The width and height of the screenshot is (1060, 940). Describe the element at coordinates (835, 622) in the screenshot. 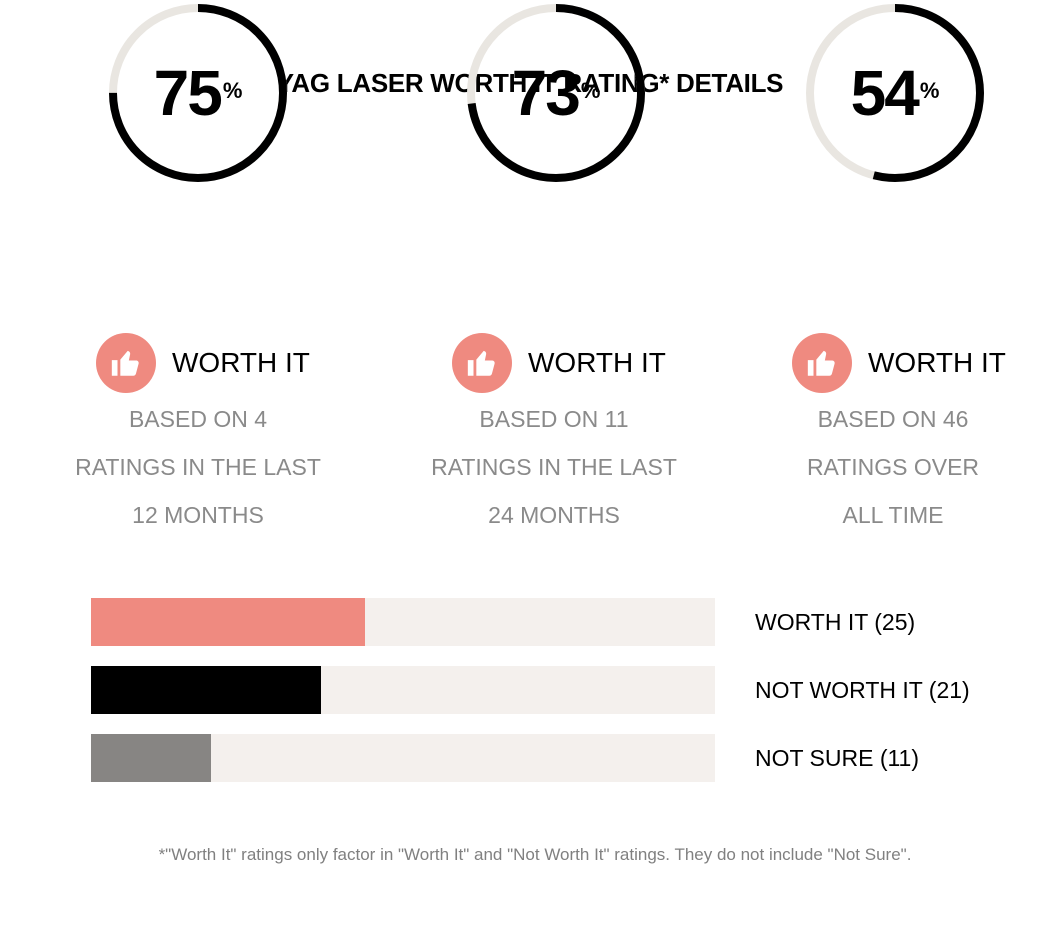

I see `bar-label: WORTH IT (25)` at that location.